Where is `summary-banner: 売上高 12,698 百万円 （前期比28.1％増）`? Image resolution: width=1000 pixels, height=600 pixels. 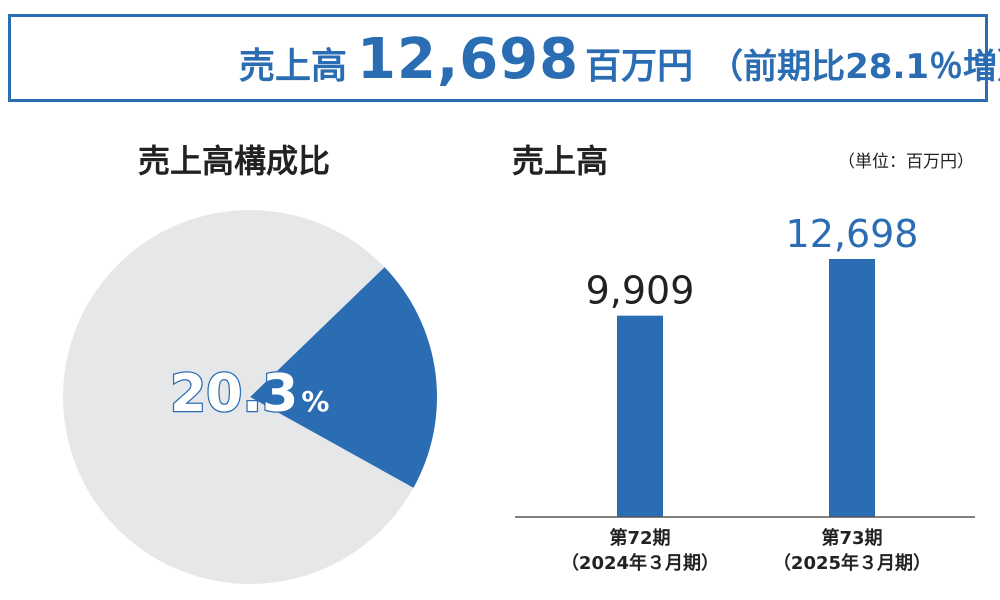 summary-banner: 売上高 12,698 百万円 （前期比28.1％増） is located at coordinates (504, 58).